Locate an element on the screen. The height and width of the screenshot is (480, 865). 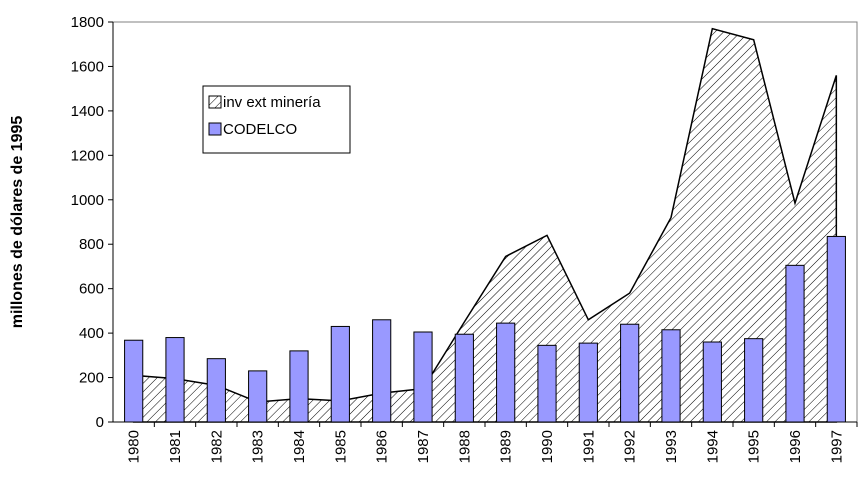
y-tick-label: 800 is located at coordinates (91, 244).